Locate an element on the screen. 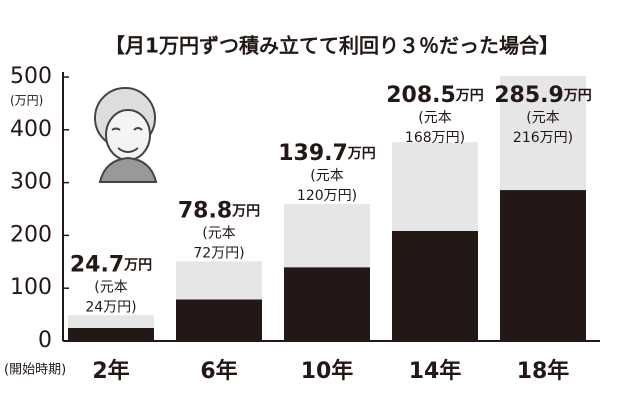 This screenshot has width=620, height=413. y-tick-label: 100 is located at coordinates (31, 287).